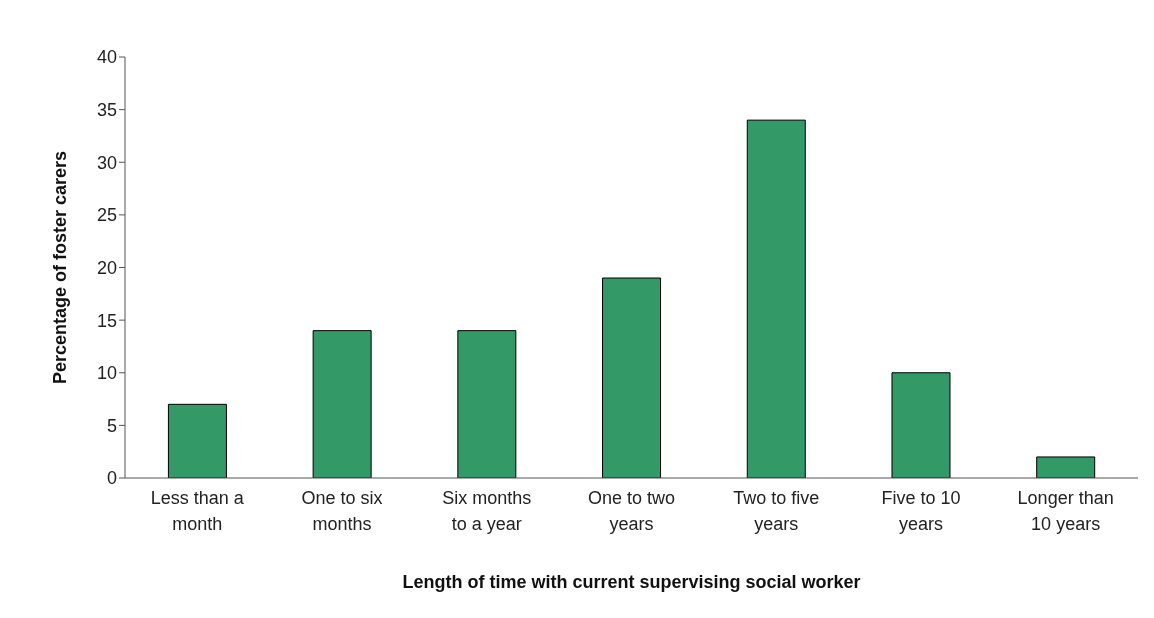 The width and height of the screenshot is (1154, 618). I want to click on y-tick-label: 10, so click(106, 373).